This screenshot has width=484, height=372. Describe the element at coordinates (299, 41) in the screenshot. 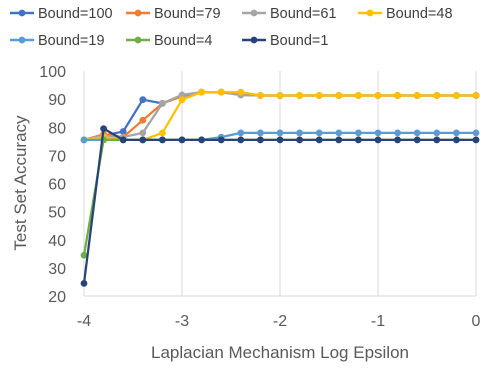

I see `legend-label: Bound=1` at that location.